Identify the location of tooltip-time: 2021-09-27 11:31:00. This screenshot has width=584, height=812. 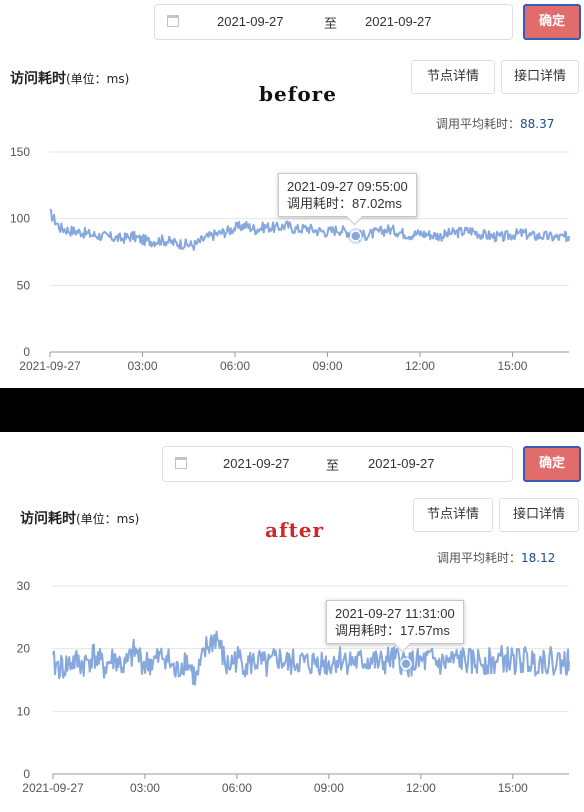
(395, 613).